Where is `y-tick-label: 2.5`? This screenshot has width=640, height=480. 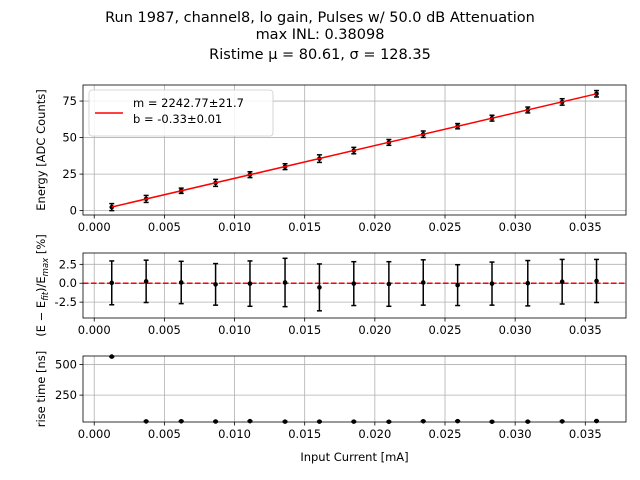
y-tick-label: 2.5 is located at coordinates (68, 264).